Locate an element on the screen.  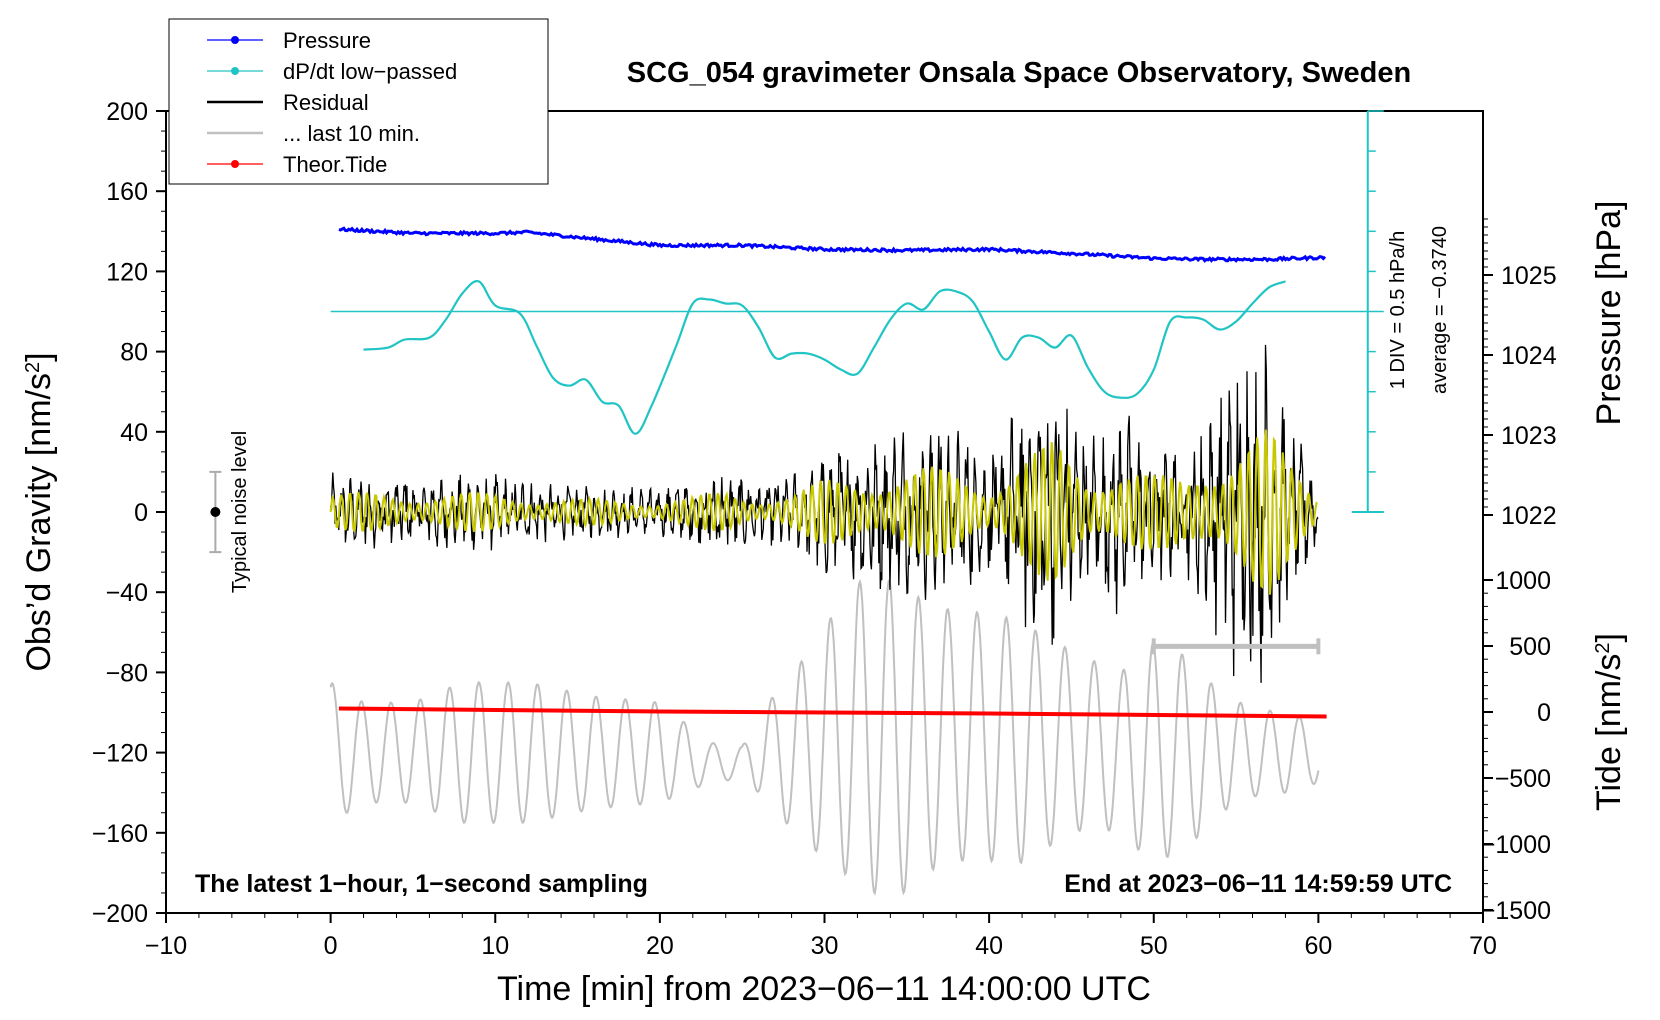
y-axis-label-left: Obs’d Gravity [nm/s2] is located at coordinates (39, 511).